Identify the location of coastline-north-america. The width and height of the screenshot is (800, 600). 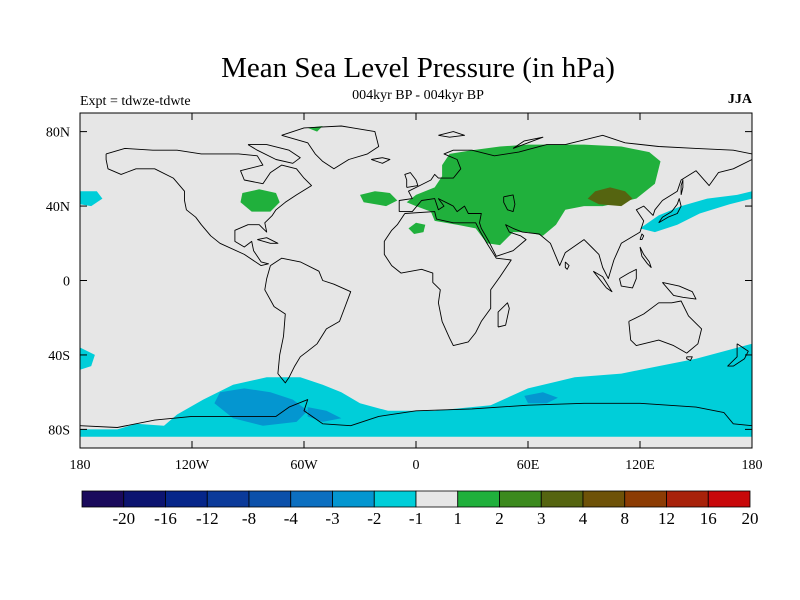
(208, 207).